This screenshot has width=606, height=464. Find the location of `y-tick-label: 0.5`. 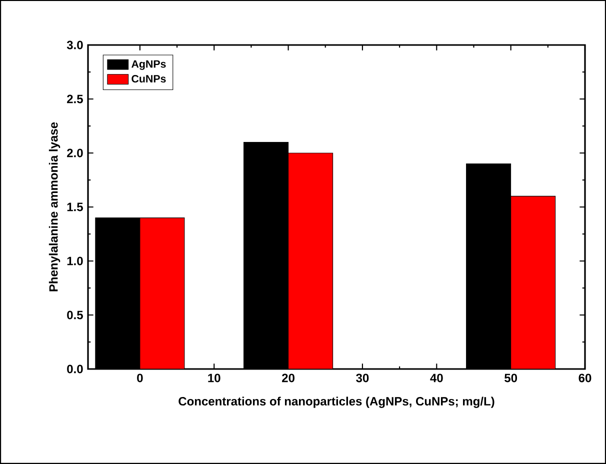

y-tick-label: 0.5 is located at coordinates (75, 315).